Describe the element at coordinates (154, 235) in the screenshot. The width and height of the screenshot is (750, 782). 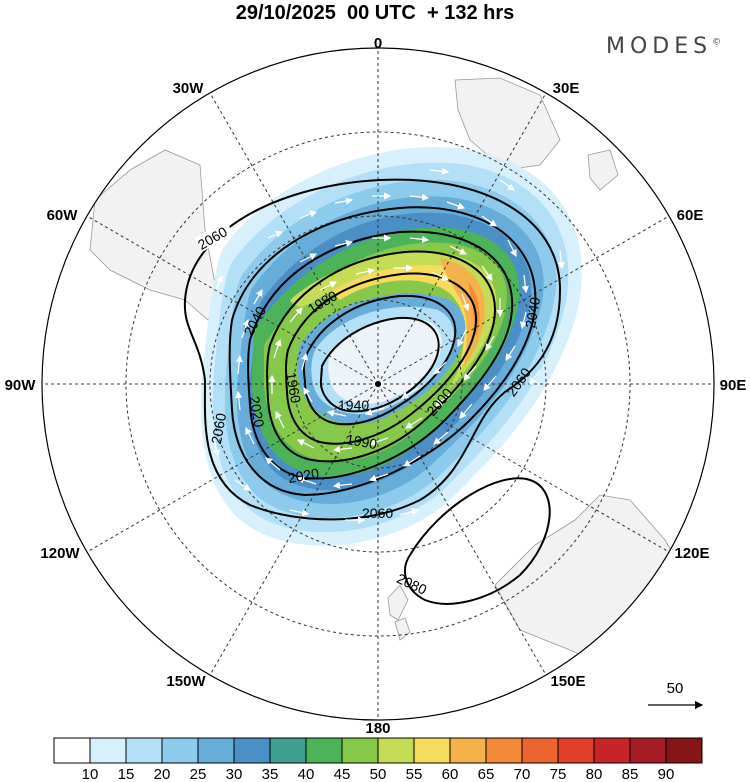
I see `south-america-land` at that location.